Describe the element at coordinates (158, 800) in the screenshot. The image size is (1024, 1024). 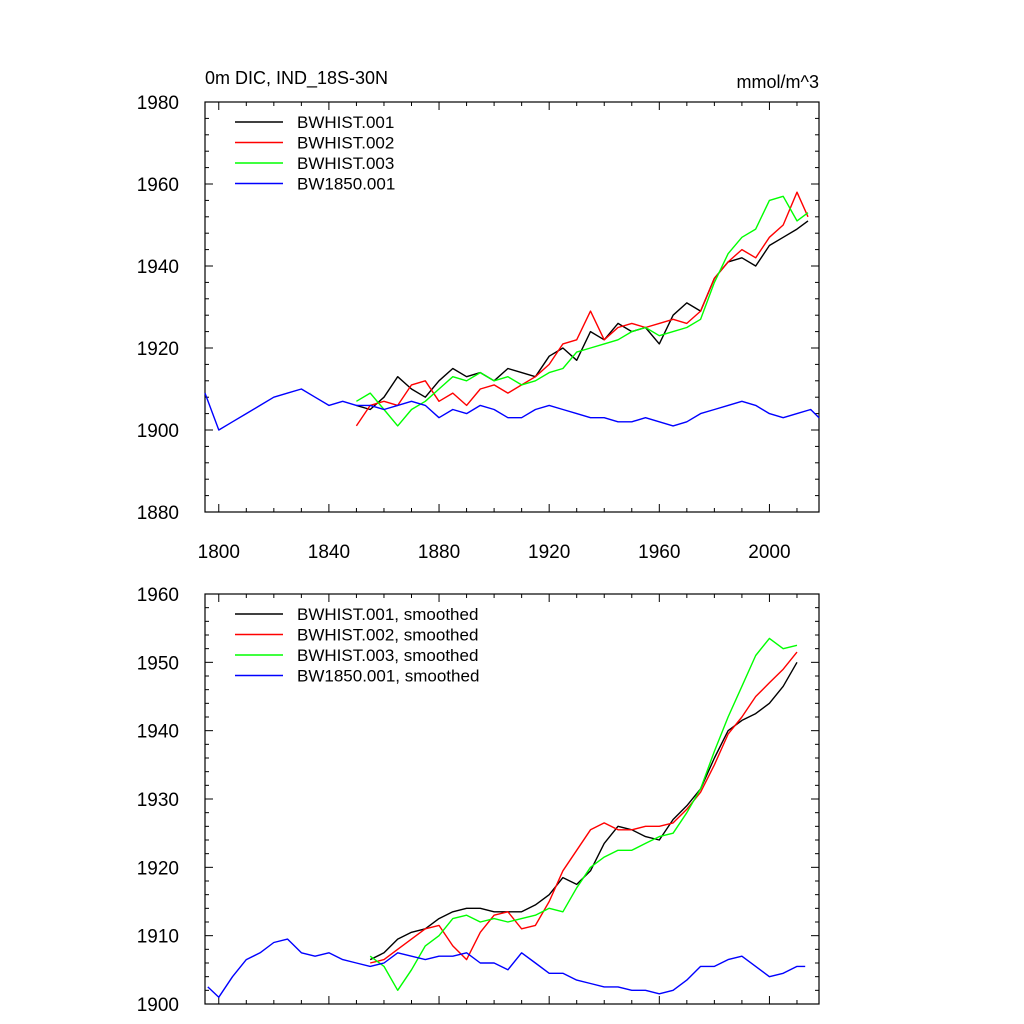
I see `y-tick-label: 1930` at that location.